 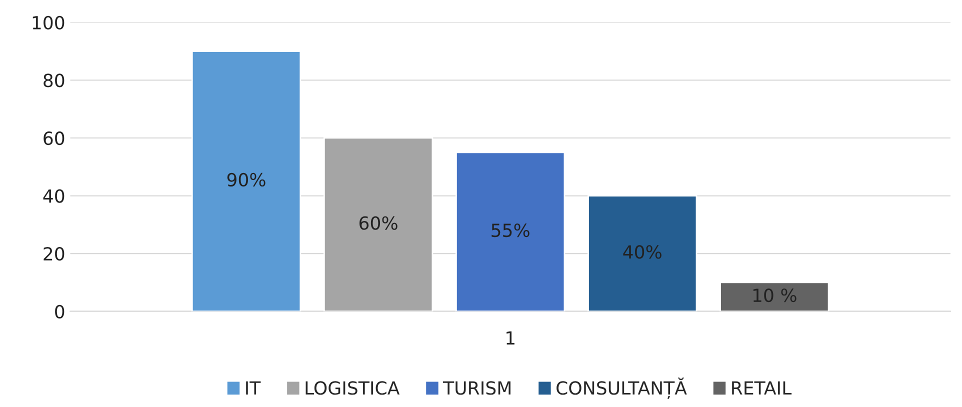 What do you see at coordinates (54, 254) in the screenshot?
I see `y-tick-label: 20` at bounding box center [54, 254].